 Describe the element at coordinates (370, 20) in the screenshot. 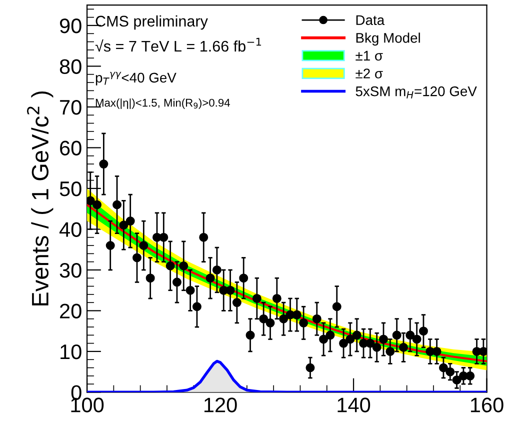

I see `legend-label: Data` at that location.